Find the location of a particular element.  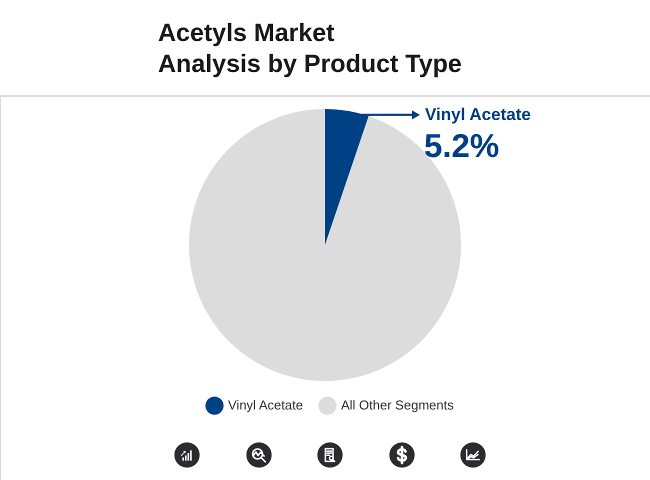

data-label: 5.2% is located at coordinates (462, 145).